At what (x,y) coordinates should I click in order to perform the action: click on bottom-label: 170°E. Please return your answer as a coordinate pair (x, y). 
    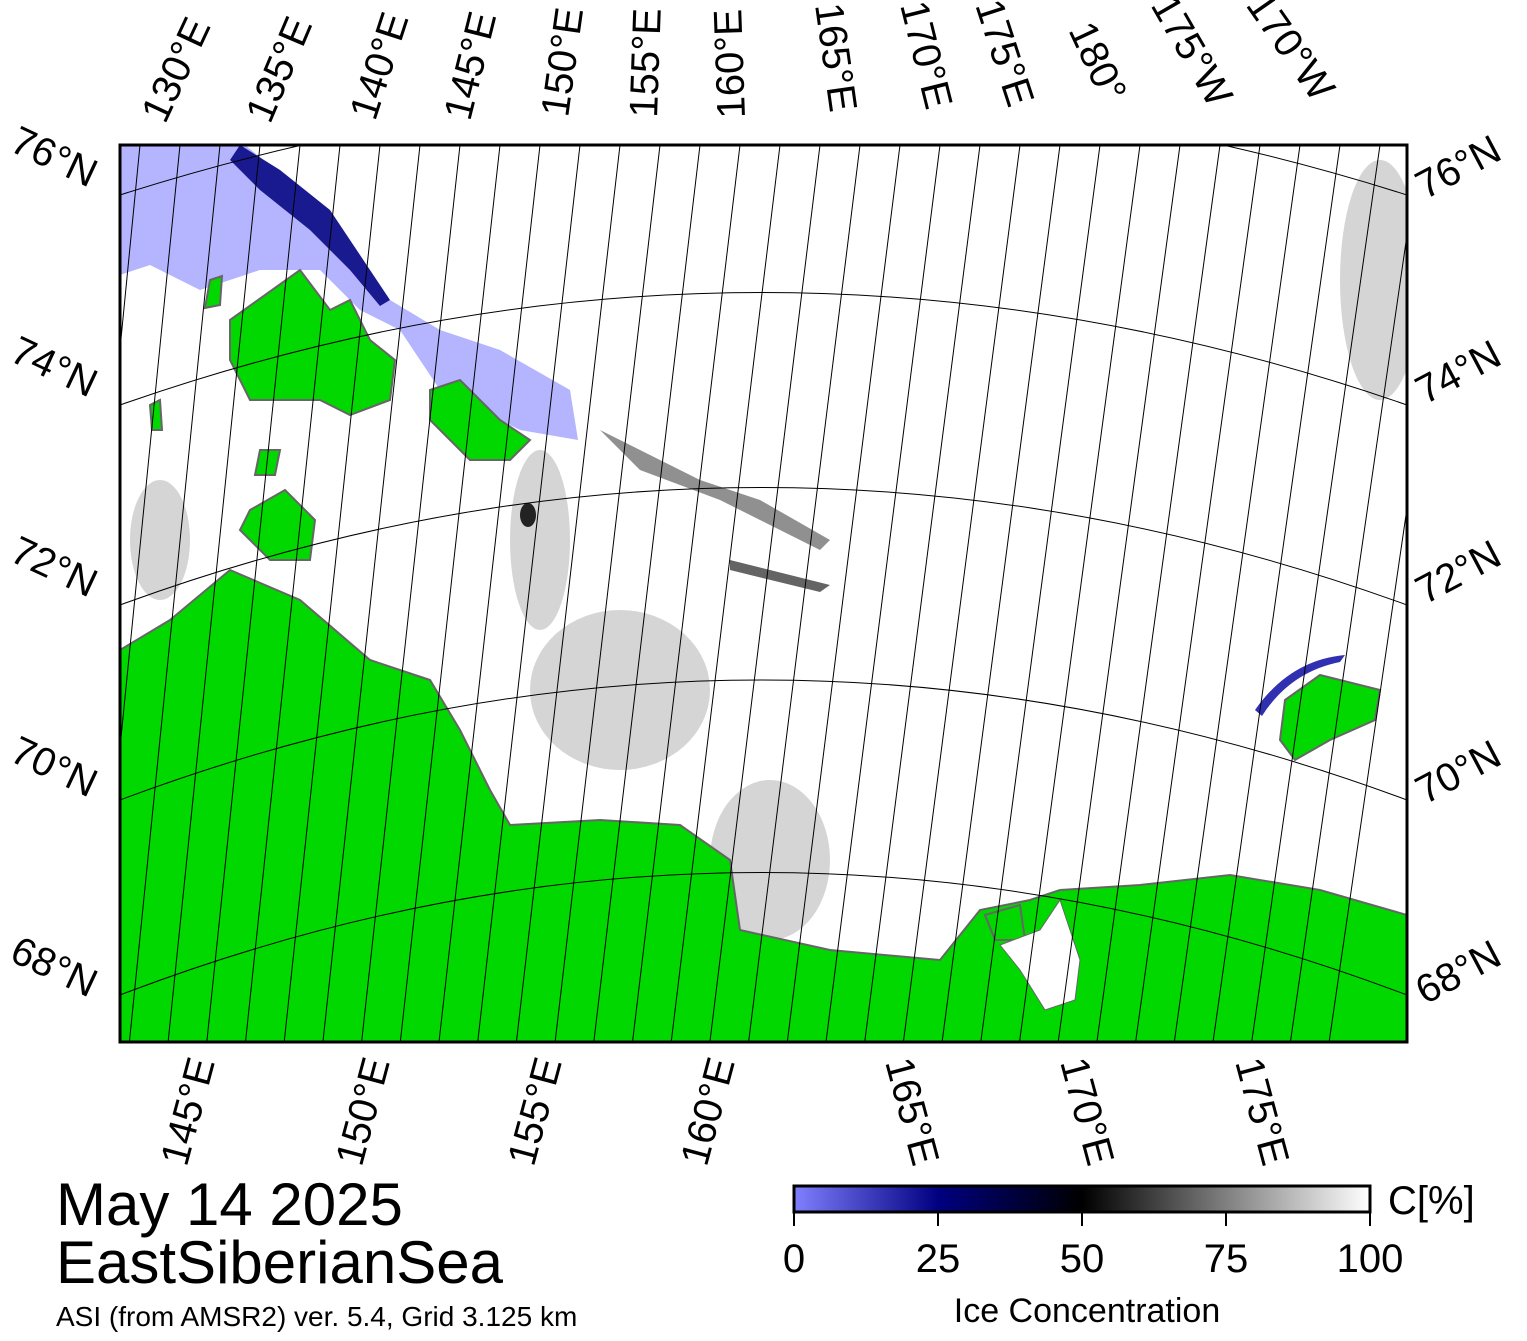
    Looking at the image, I should click on (1086, 1111).